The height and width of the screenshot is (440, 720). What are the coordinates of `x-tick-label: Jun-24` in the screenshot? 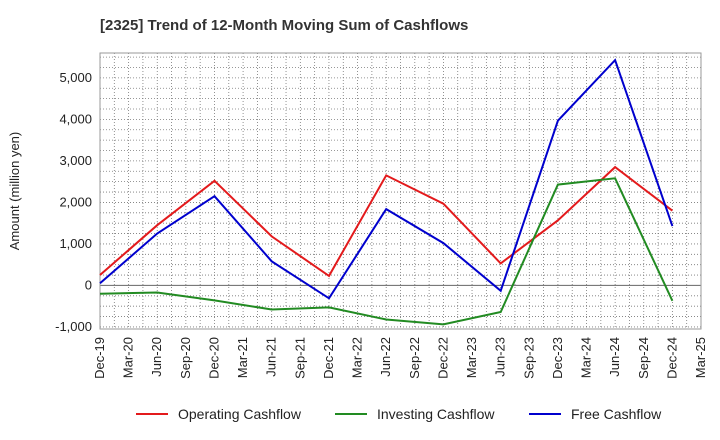 It's located at (614, 357).